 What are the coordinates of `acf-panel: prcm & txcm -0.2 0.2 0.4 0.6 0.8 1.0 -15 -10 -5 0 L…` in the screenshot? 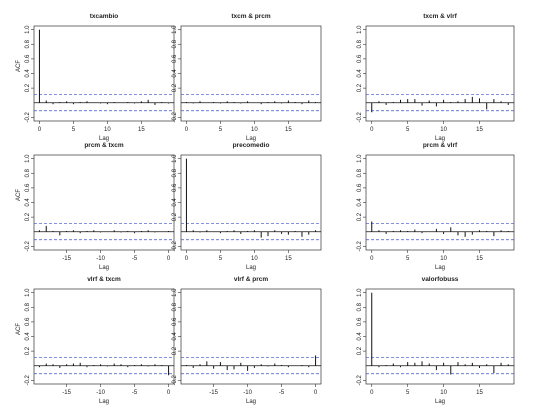 It's located at (95, 206).